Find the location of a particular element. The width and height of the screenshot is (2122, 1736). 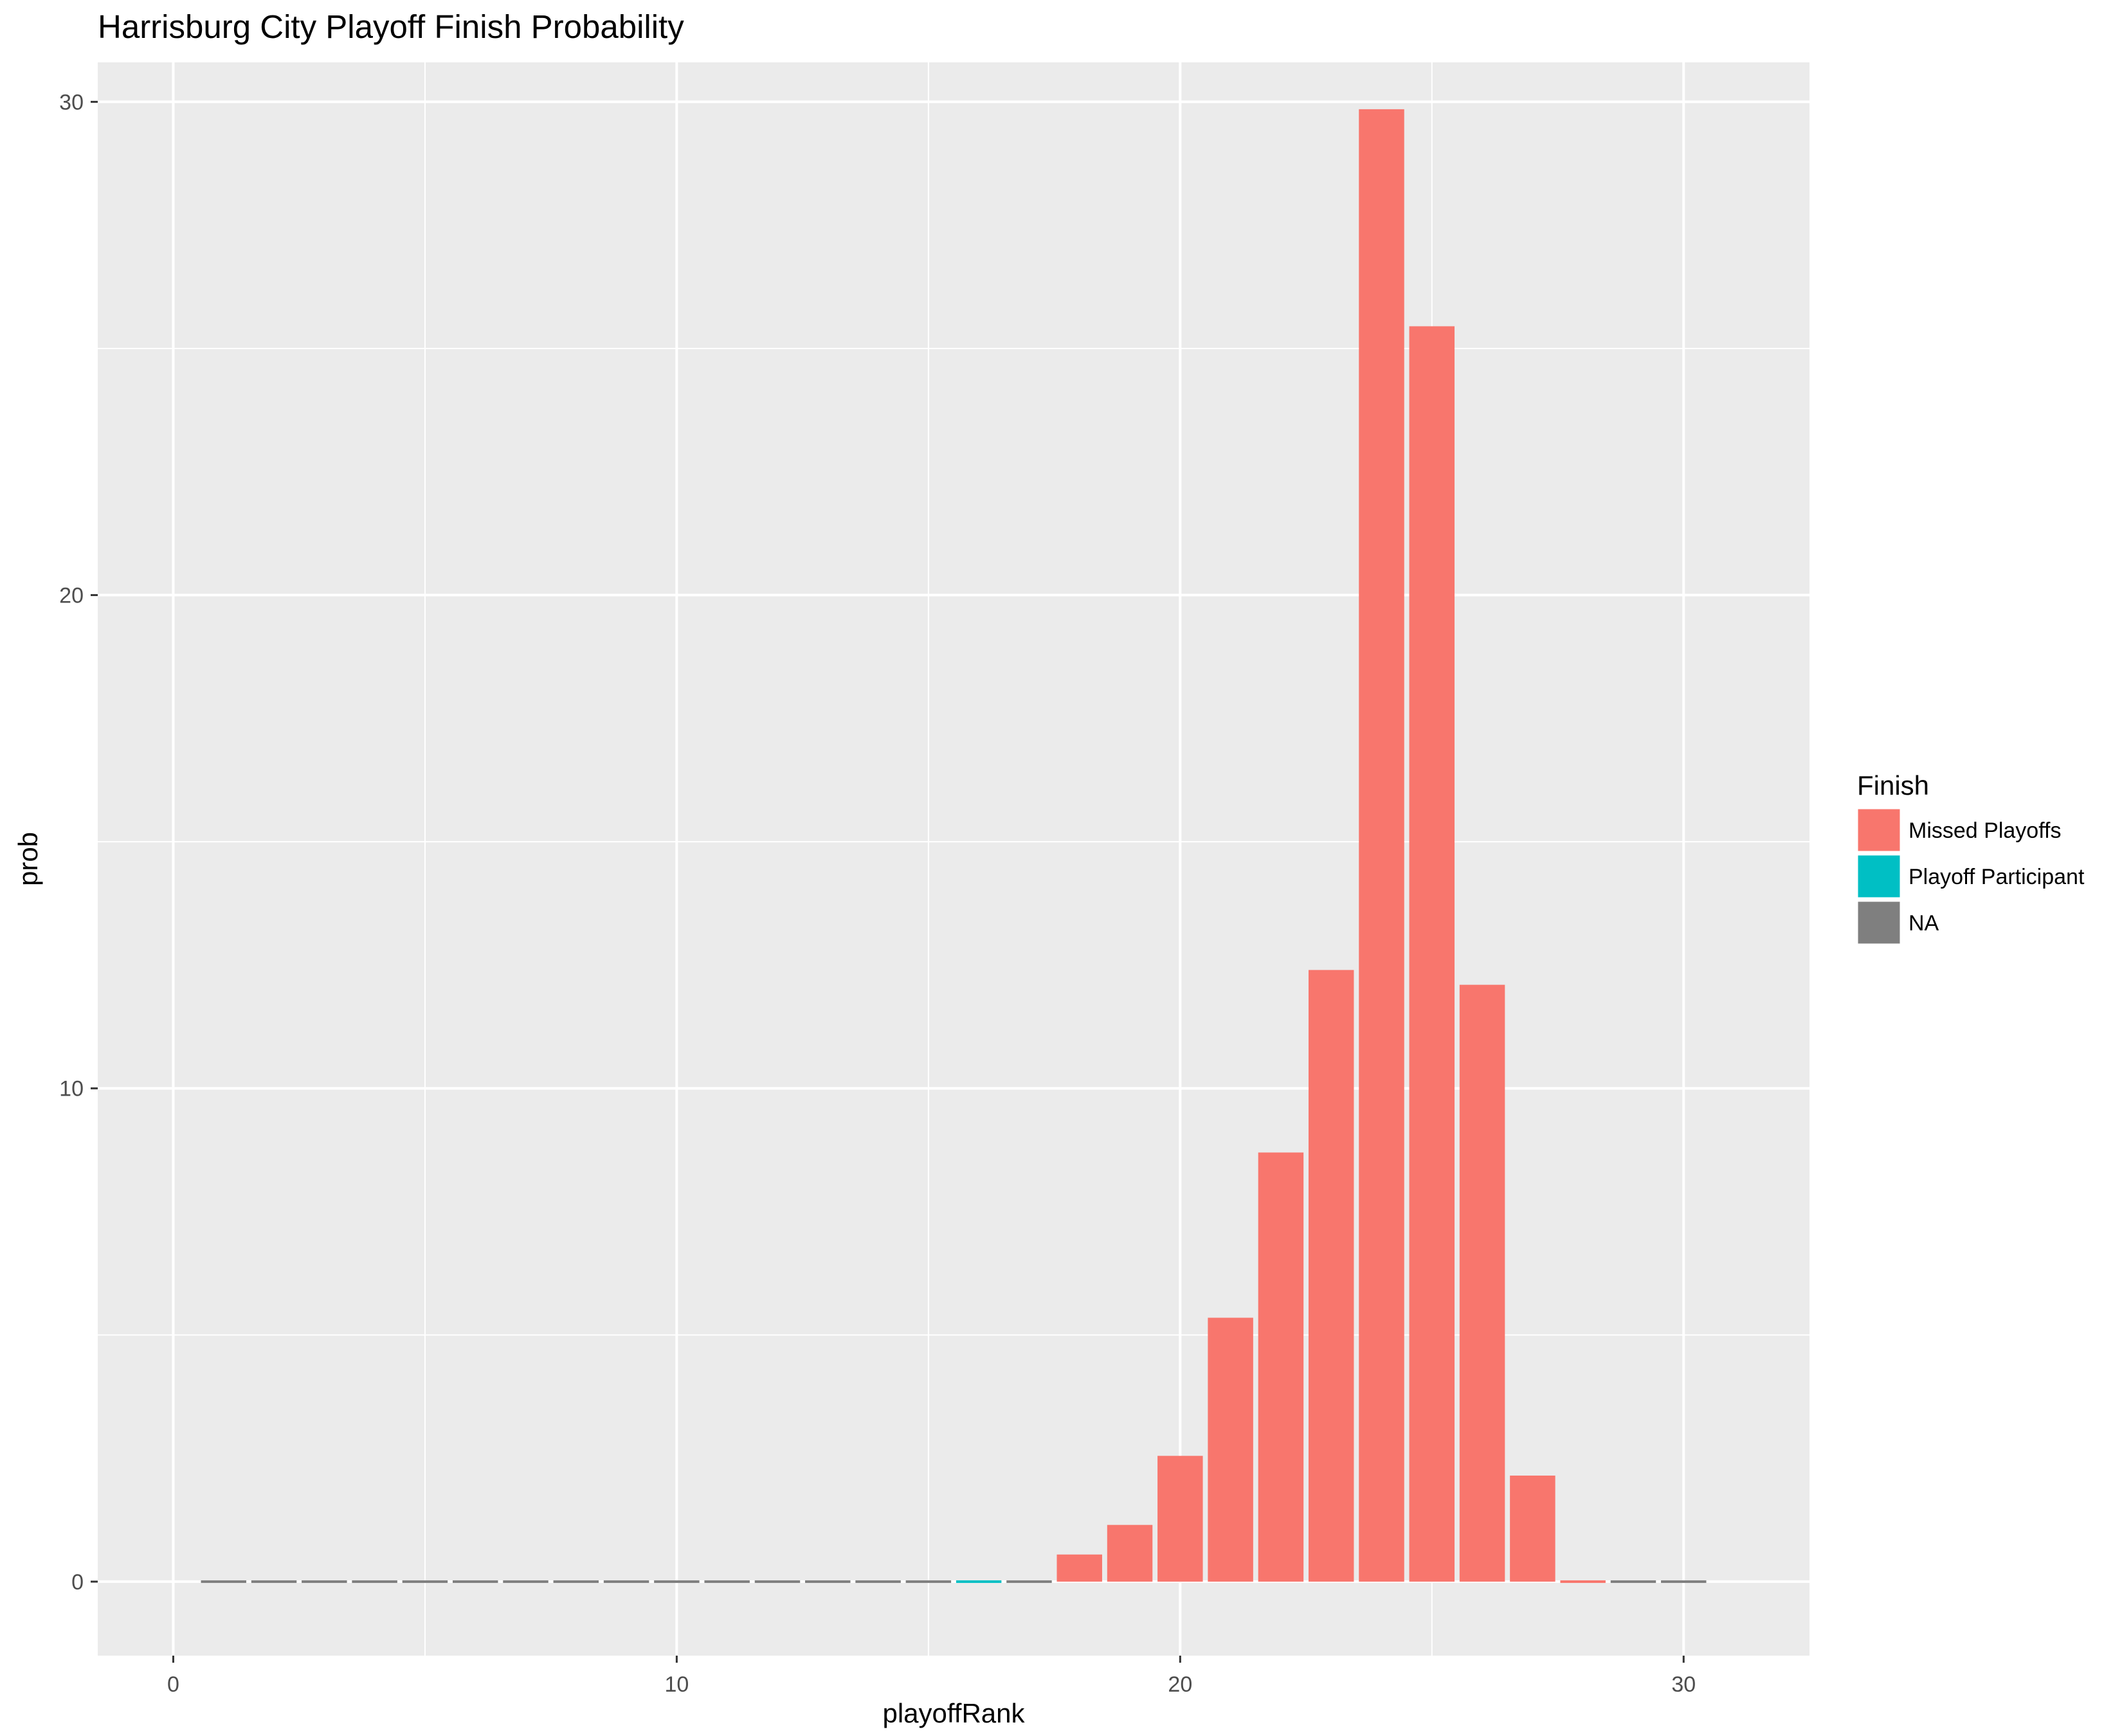

legend-entries: Missed Playoffs Playoff Participant NA is located at coordinates (1970, 876).